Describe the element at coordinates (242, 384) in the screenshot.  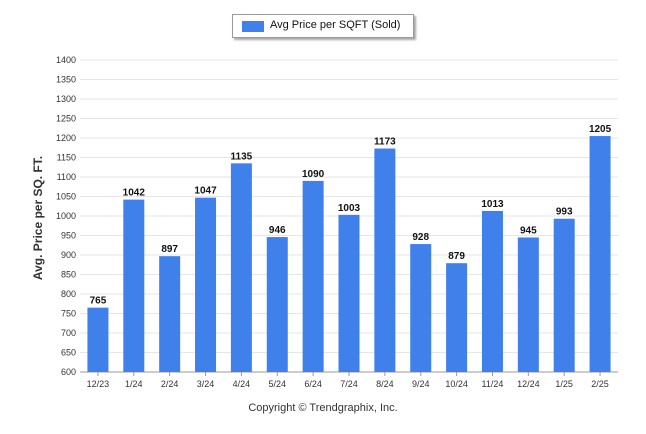
I see `x-tick-label: 4/24` at that location.